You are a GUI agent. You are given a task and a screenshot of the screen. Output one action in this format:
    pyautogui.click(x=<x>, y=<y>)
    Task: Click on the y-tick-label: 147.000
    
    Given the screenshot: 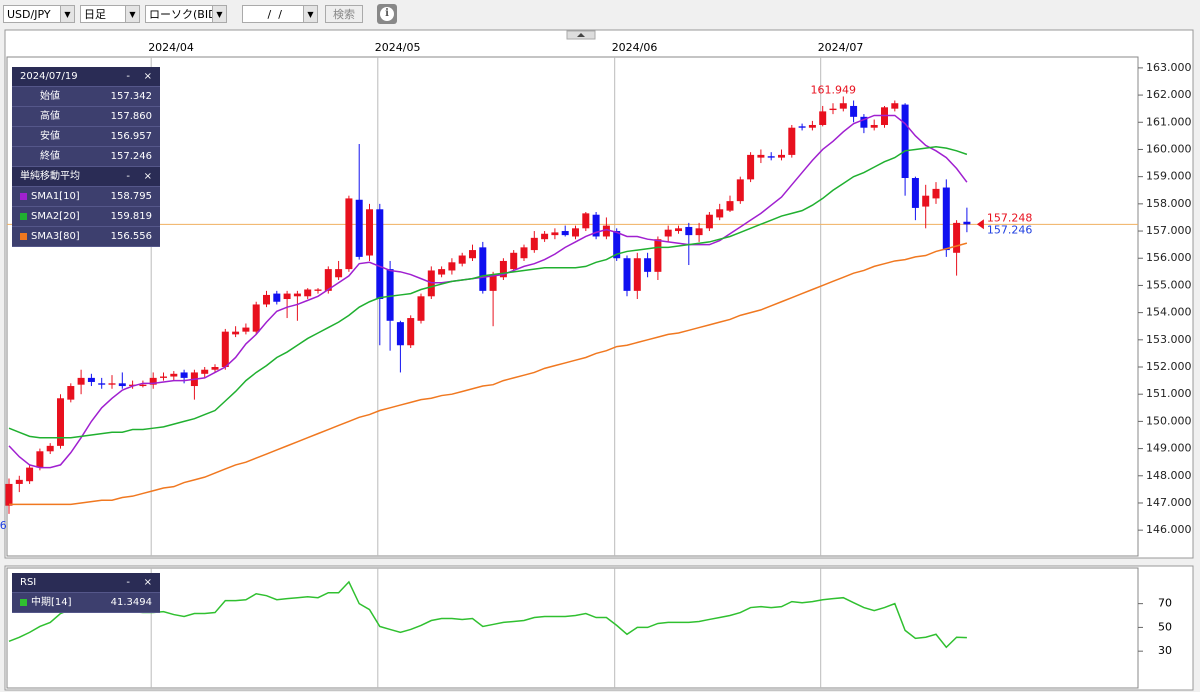 What is the action you would take?
    pyautogui.click(x=1169, y=502)
    